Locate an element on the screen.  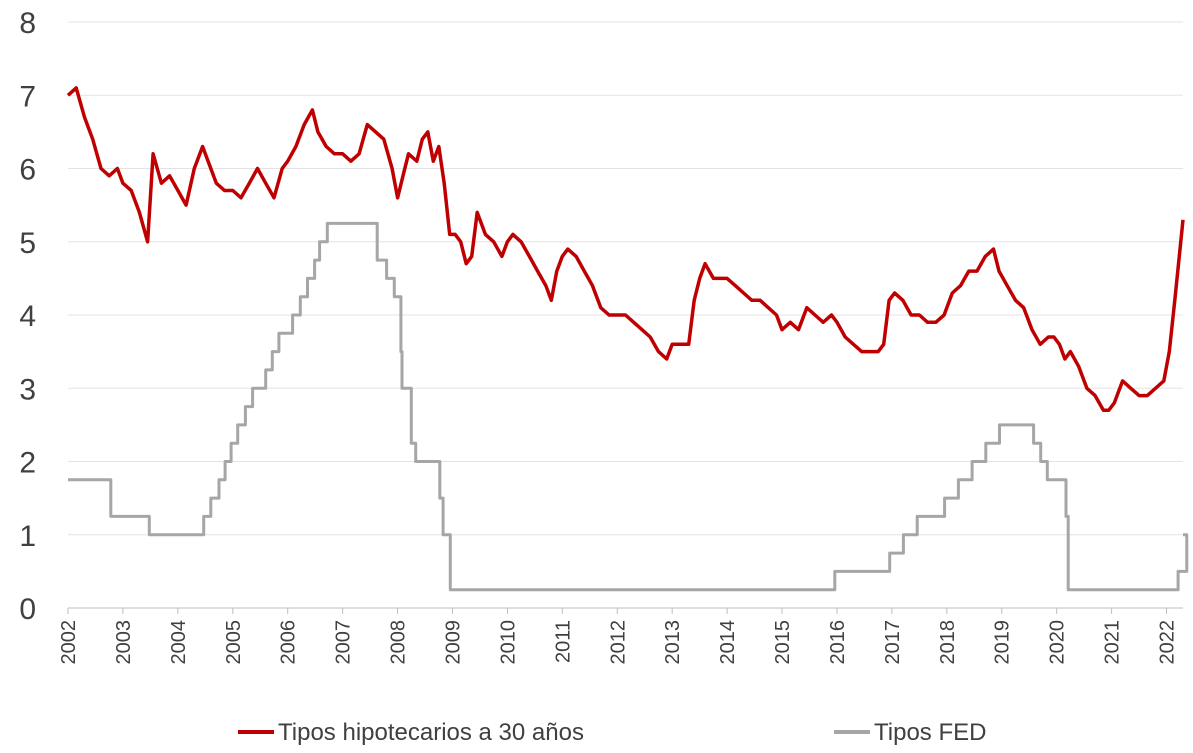
x-tick-label: 2019 is located at coordinates (1003, 642).